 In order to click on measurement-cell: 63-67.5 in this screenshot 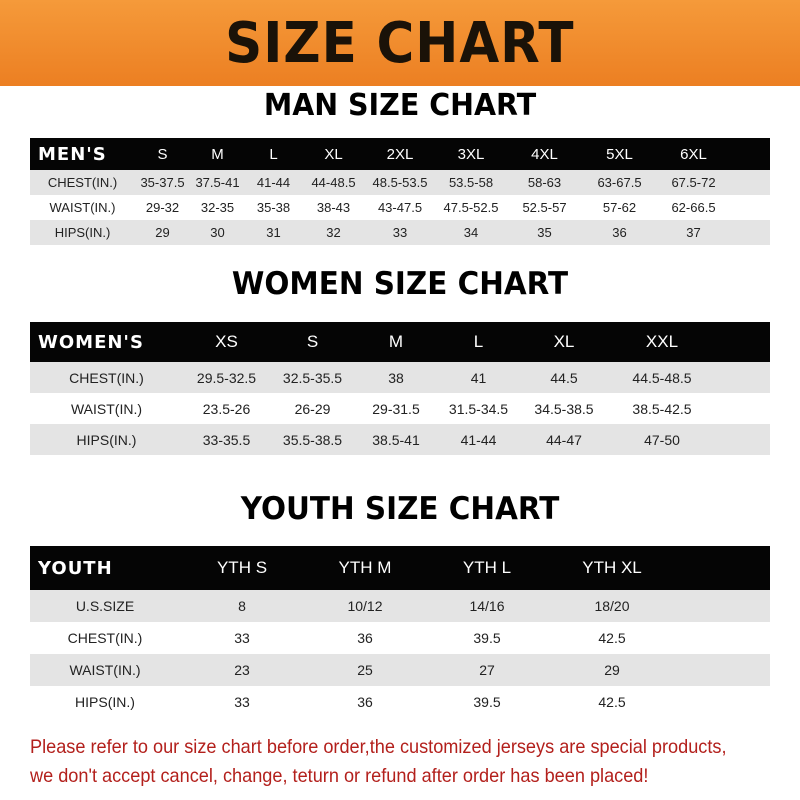, I will do `click(619, 182)`.